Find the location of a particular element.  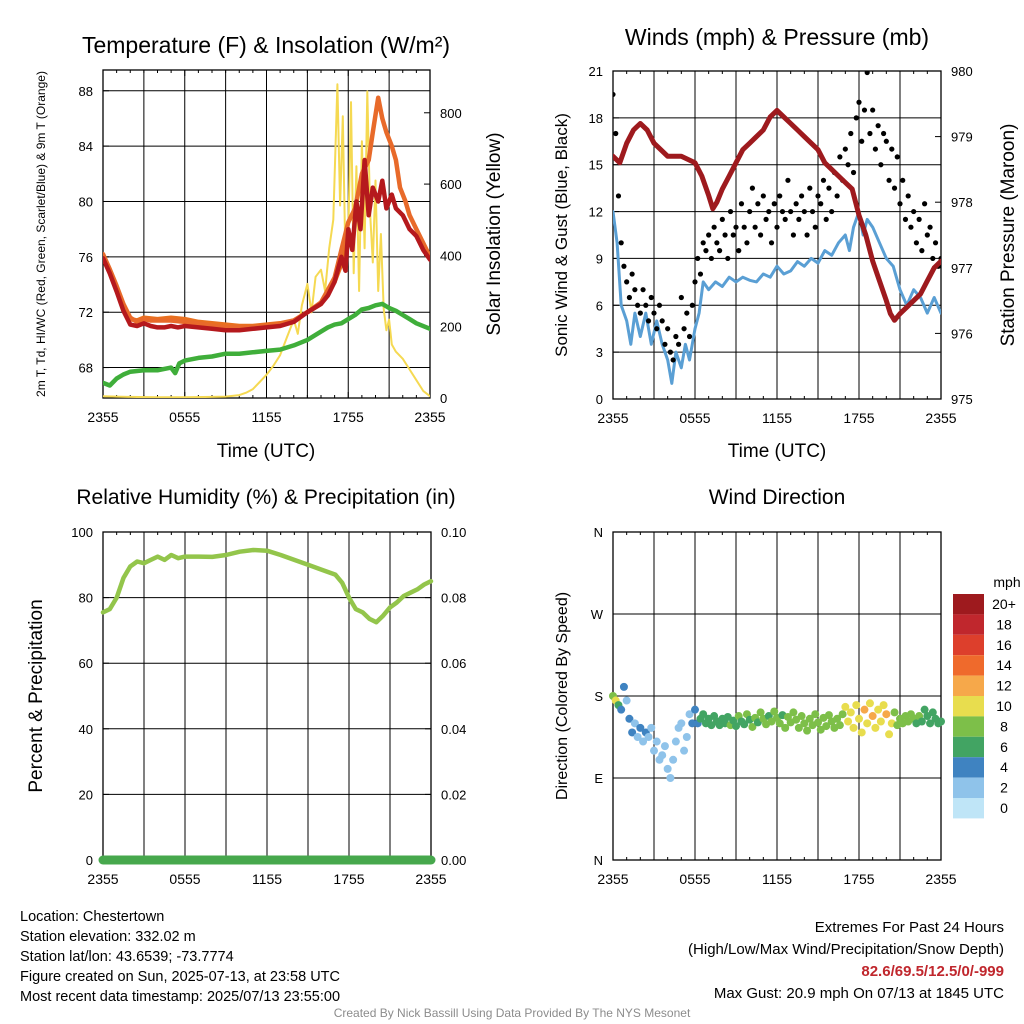

y-axis-label: Sonic Wind & Gust (Blue, Black) is located at coordinates (561, 235).